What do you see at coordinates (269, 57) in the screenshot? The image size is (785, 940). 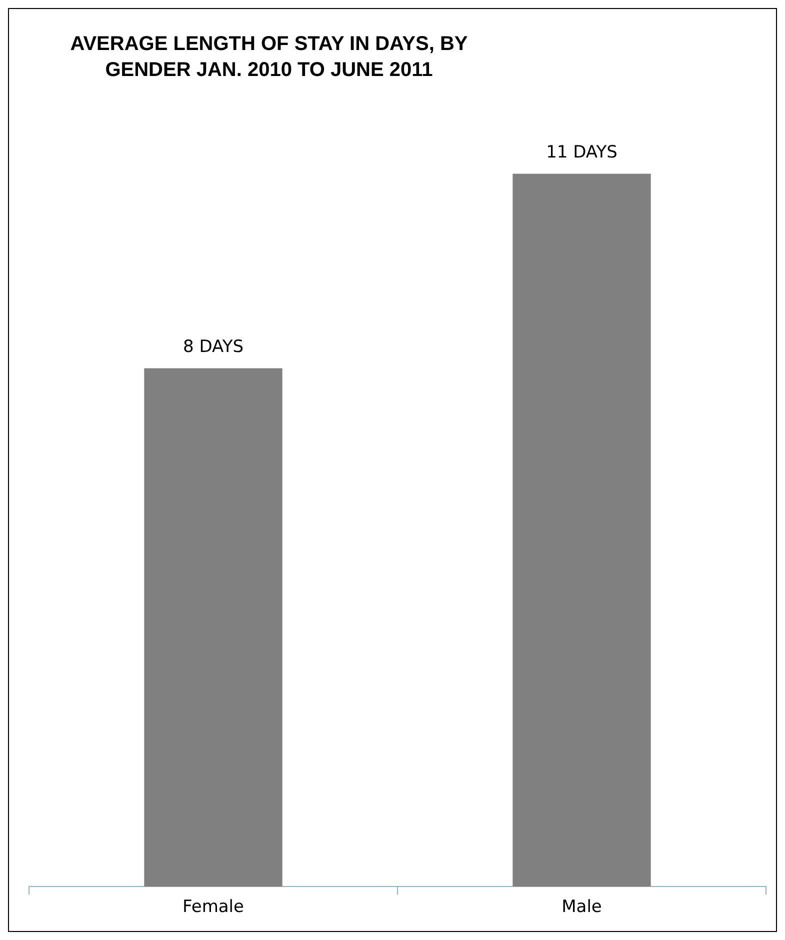 I see `chart-title: AVERAGE LENGTH OF STAY IN DAYS, BY GENDER JAN. 2010 TO JUNE 2011` at bounding box center [269, 57].